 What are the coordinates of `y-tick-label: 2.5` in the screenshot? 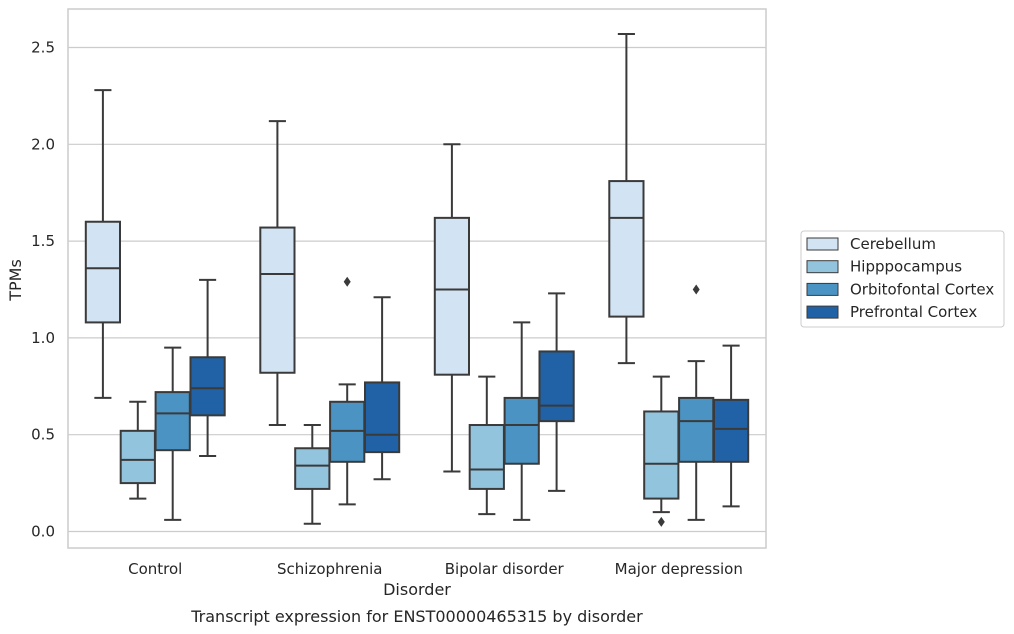 It's located at (43, 48).